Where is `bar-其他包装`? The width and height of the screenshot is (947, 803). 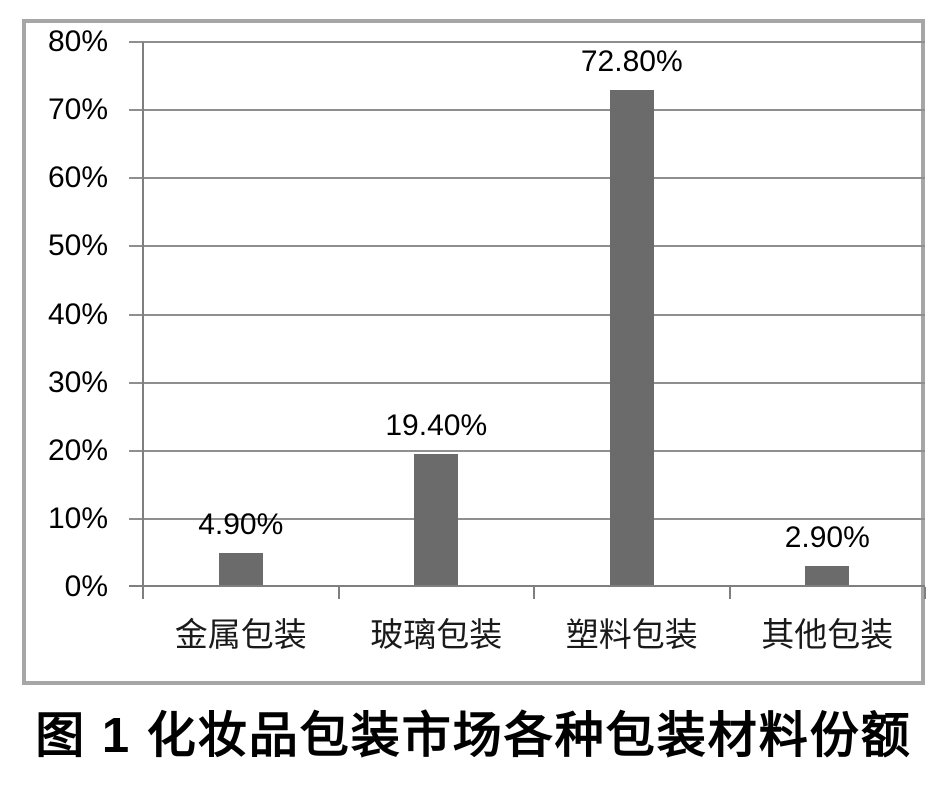
bar-其他包装 is located at coordinates (827, 576).